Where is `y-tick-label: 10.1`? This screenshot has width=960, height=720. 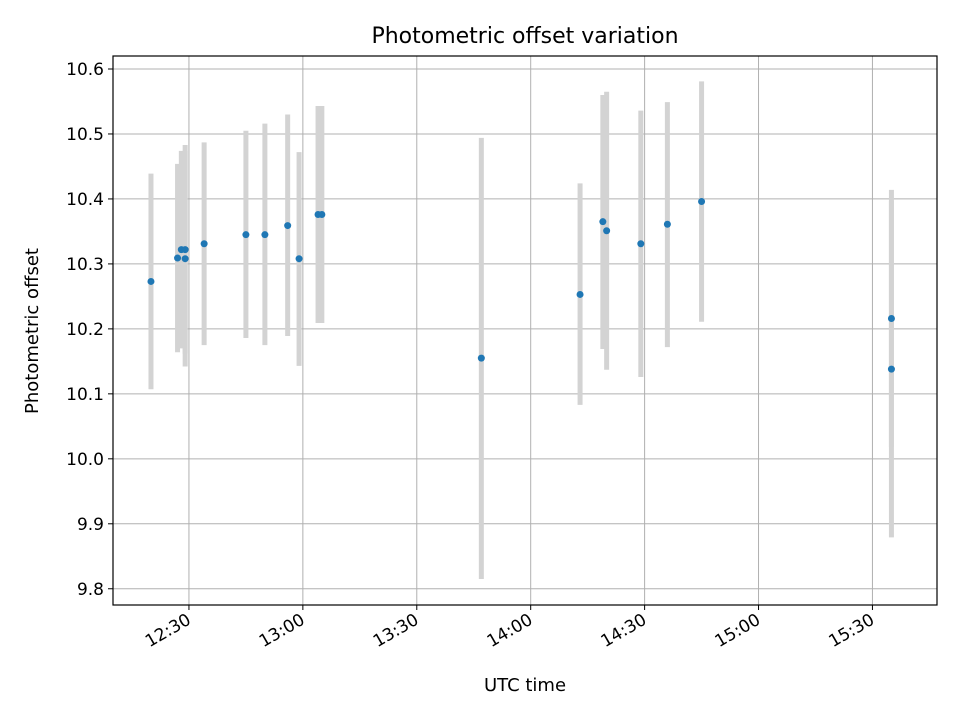
y-tick-label: 10.1 is located at coordinates (85, 395).